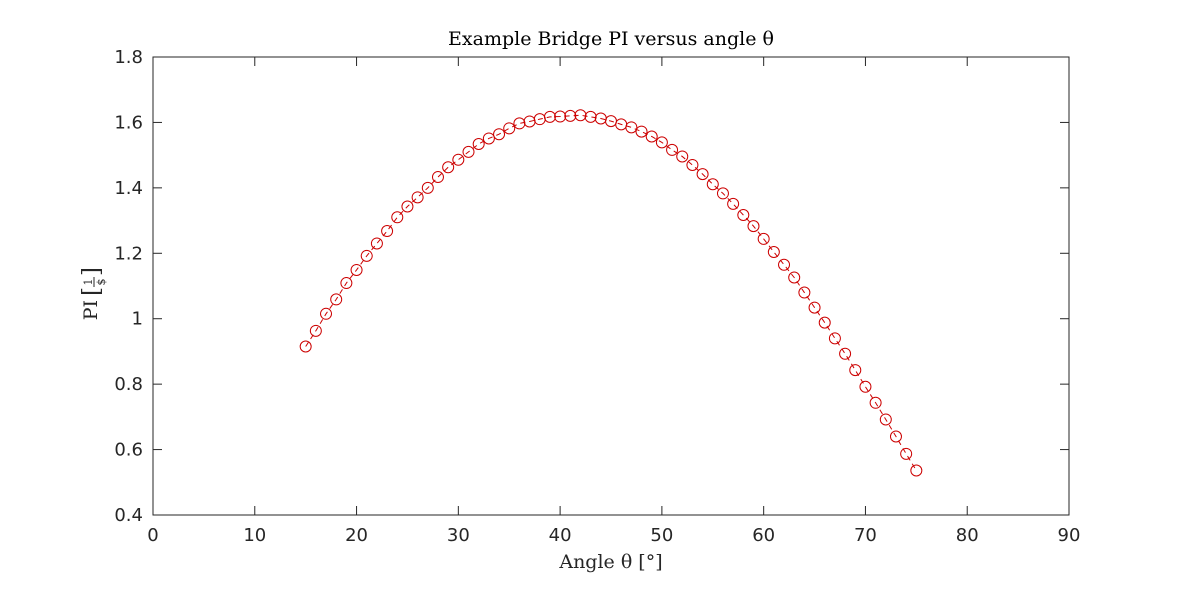 The width and height of the screenshot is (1181, 591). I want to click on y-tick-label: 0.6, so click(128, 450).